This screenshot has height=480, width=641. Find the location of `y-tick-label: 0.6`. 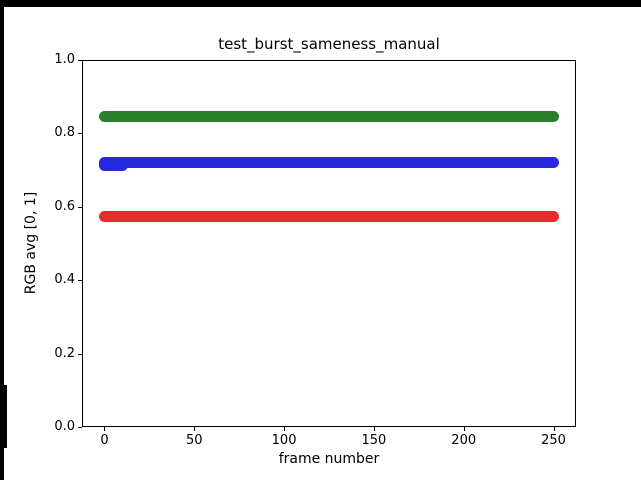

y-tick-label: 0.6 is located at coordinates (64, 206).